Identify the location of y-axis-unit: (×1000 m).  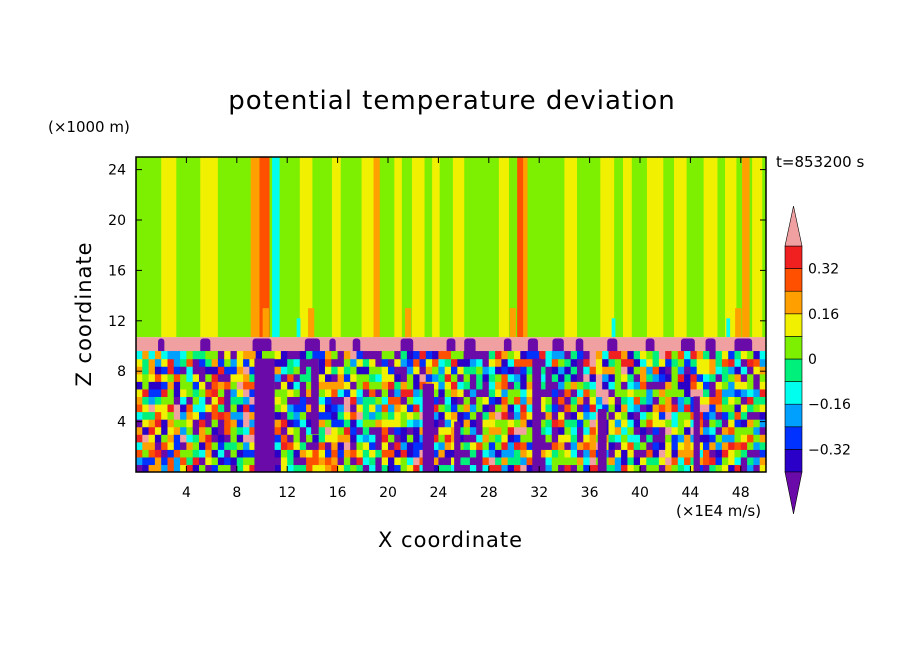
(89, 127).